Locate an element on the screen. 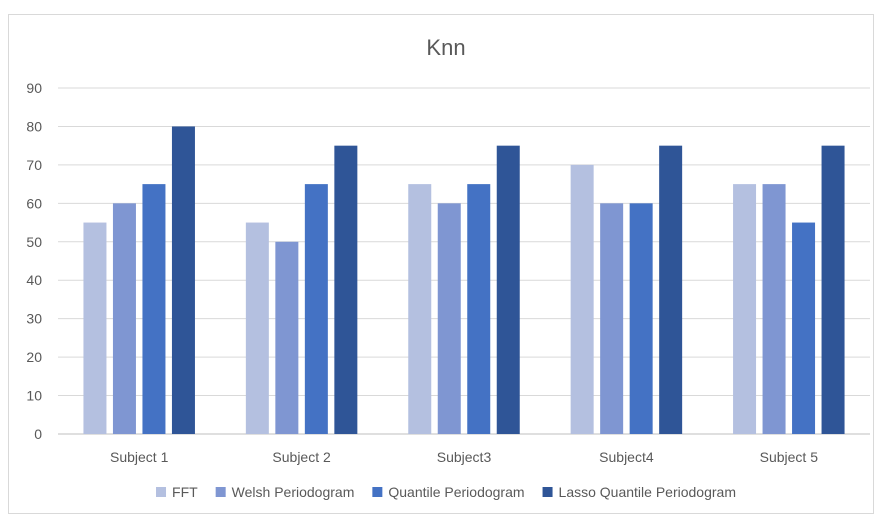 Image resolution: width=879 pixels, height=520 pixels. legend-label: FFT is located at coordinates (185, 492).